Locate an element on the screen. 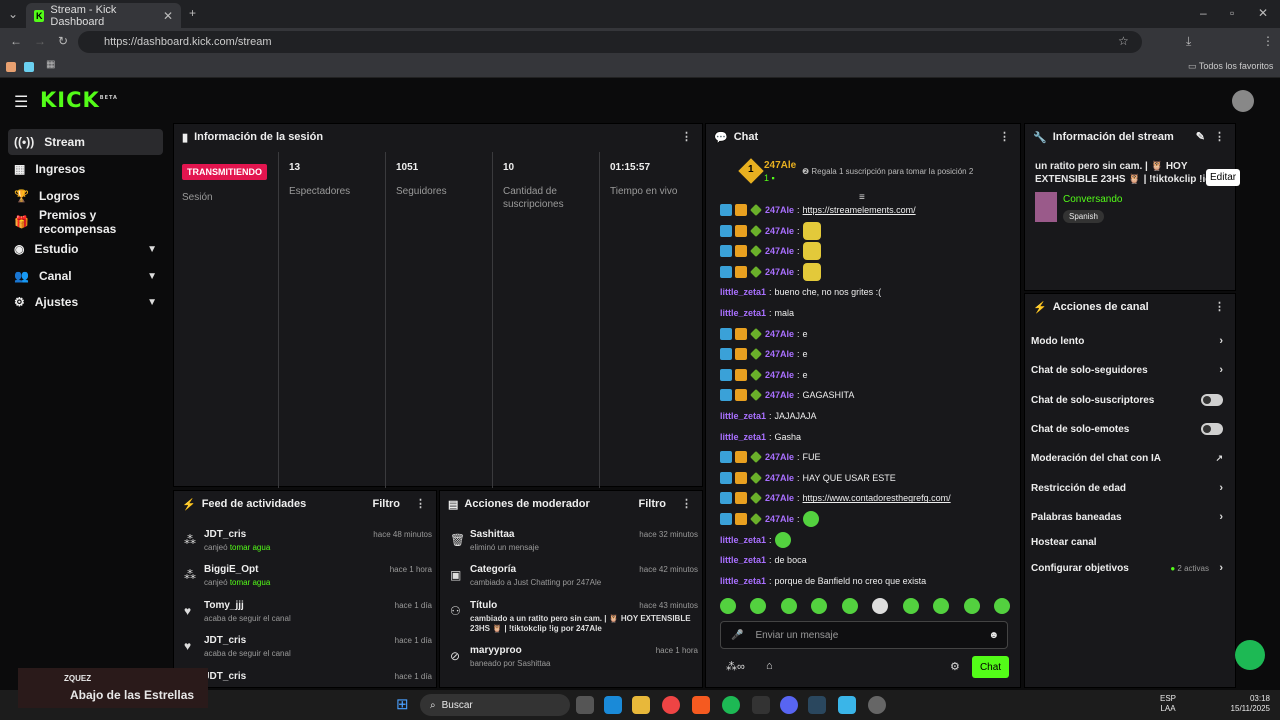 The width and height of the screenshot is (1280, 720). action-objetivos: Configurar objetivos ● 2 activas › is located at coordinates (1129, 568).